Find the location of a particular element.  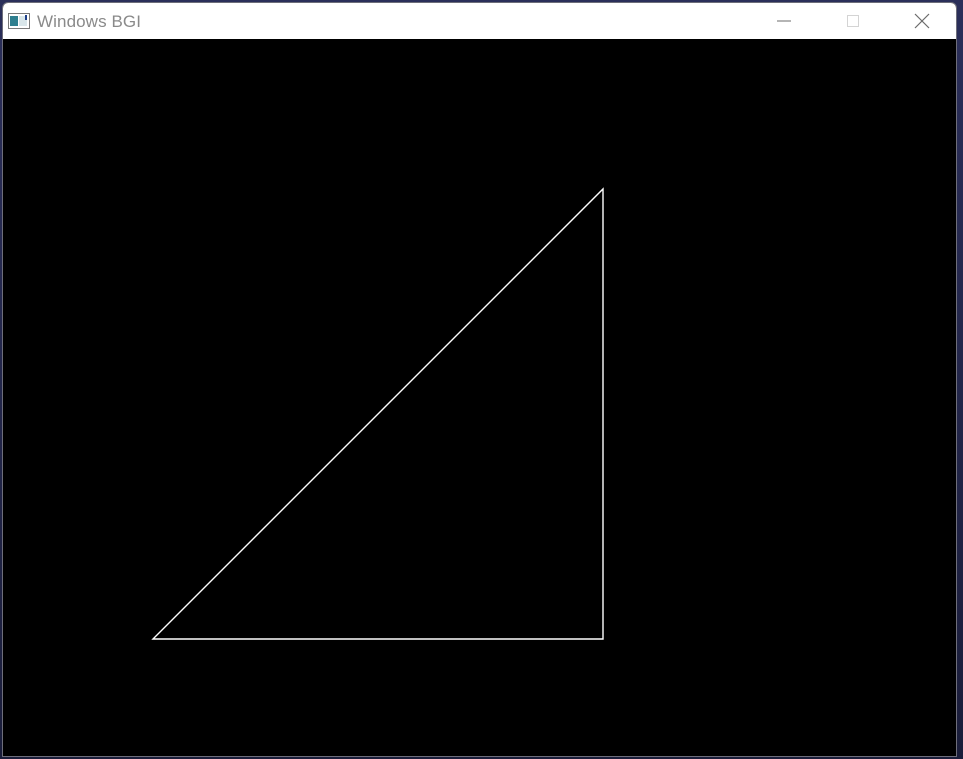

close-icon is located at coordinates (921, 21).